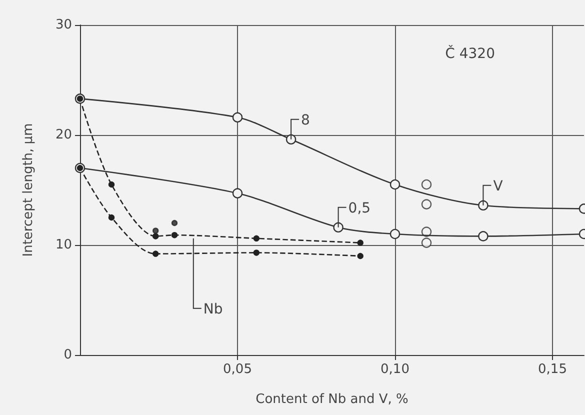 This screenshot has height=415, width=585. Describe the element at coordinates (359, 208) in the screenshot. I see `annotation: 0,5` at that location.